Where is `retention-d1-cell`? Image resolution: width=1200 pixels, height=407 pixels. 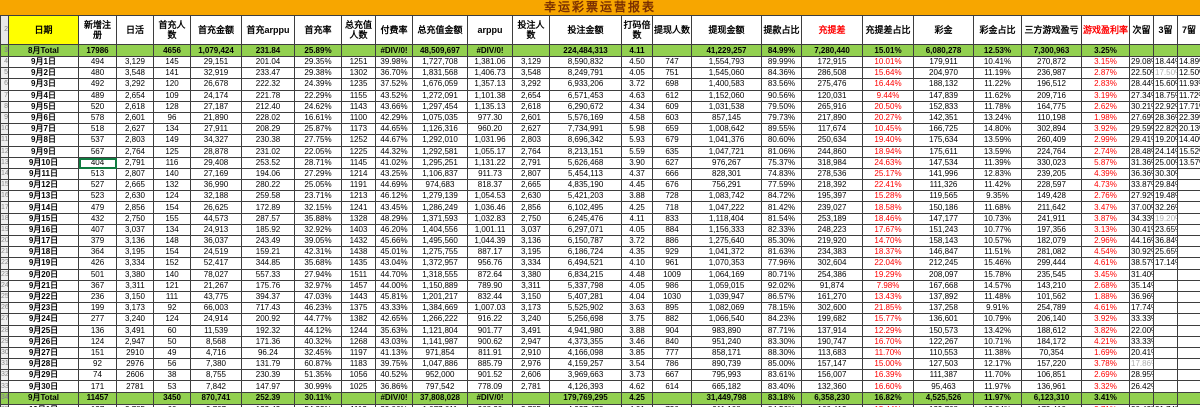 retention-d1-cell is located at coordinates (1142, 398).